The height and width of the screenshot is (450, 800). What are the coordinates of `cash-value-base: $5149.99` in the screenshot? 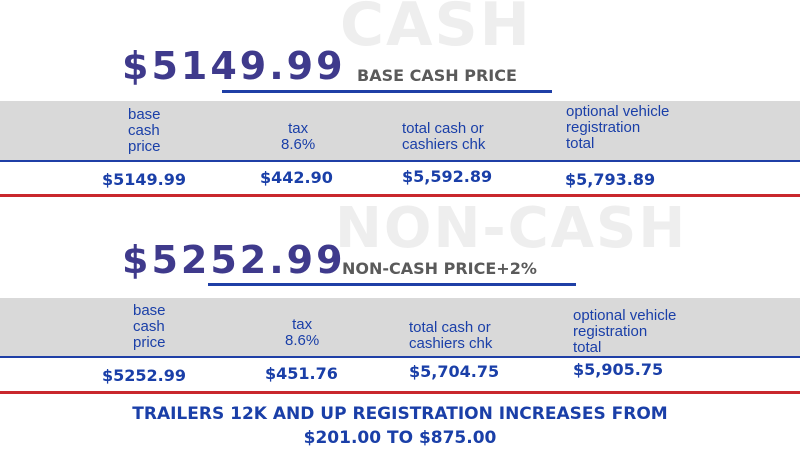 It's located at (144, 179).